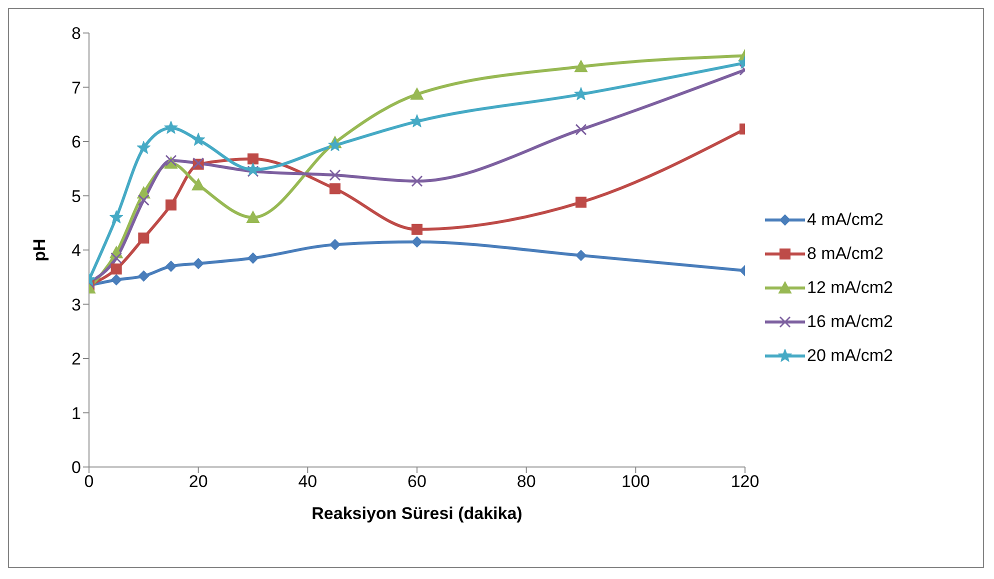 The height and width of the screenshot is (579, 994). What do you see at coordinates (76, 142) in the screenshot?
I see `y-tick-label: 6` at bounding box center [76, 142].